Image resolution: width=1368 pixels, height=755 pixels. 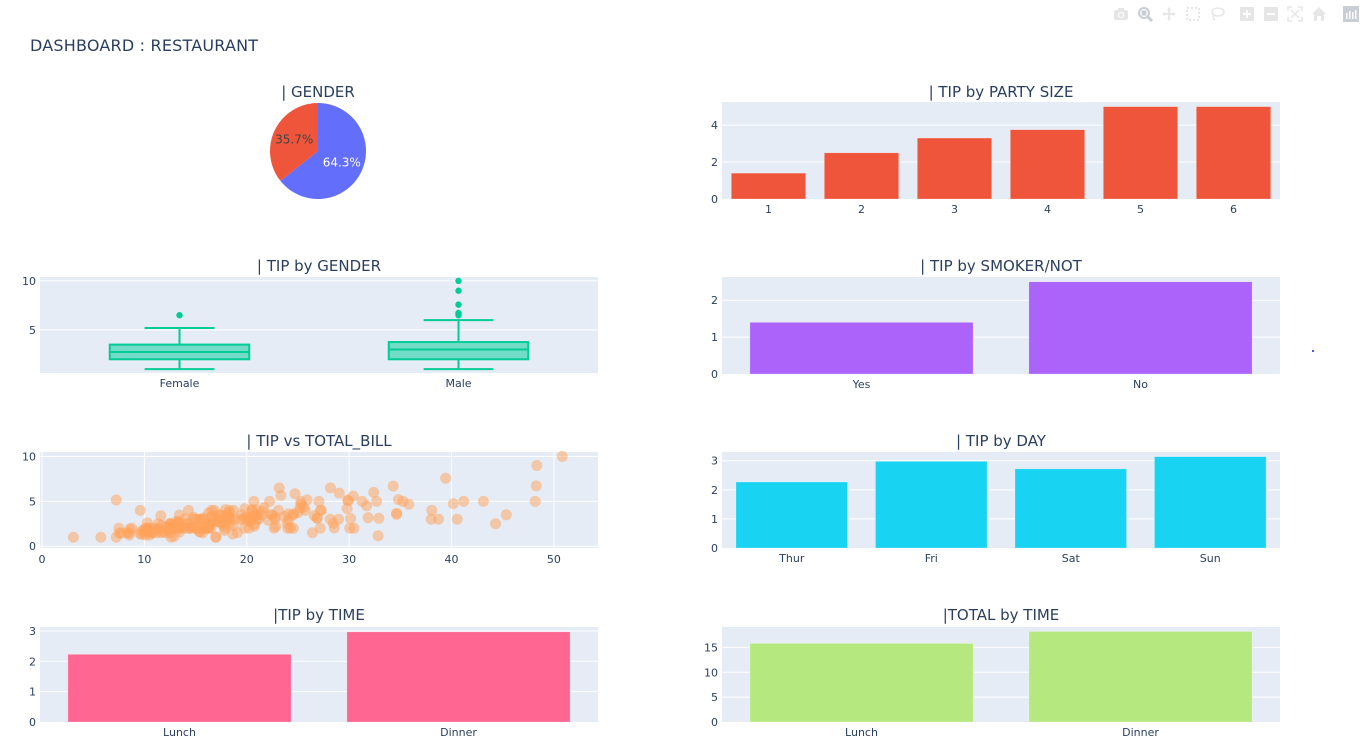 What do you see at coordinates (954, 209) in the screenshot?
I see `x-tick-label: 3` at bounding box center [954, 209].